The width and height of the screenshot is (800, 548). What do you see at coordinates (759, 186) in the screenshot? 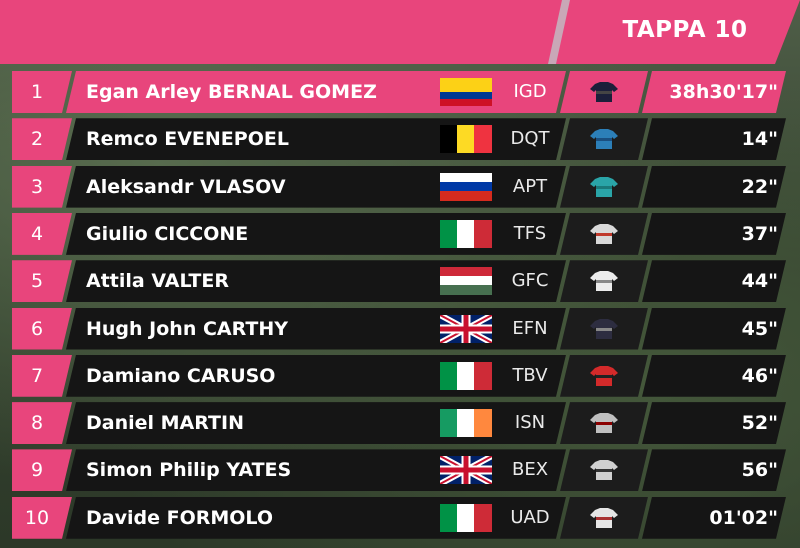
I see `time-gap: 22"` at bounding box center [759, 186].